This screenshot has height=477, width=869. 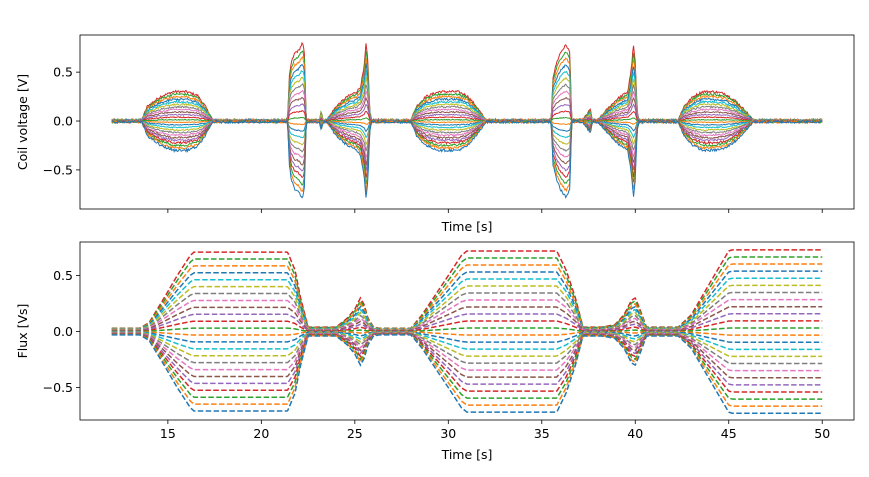 I want to click on x-tick-label: 45, so click(x=729, y=433).